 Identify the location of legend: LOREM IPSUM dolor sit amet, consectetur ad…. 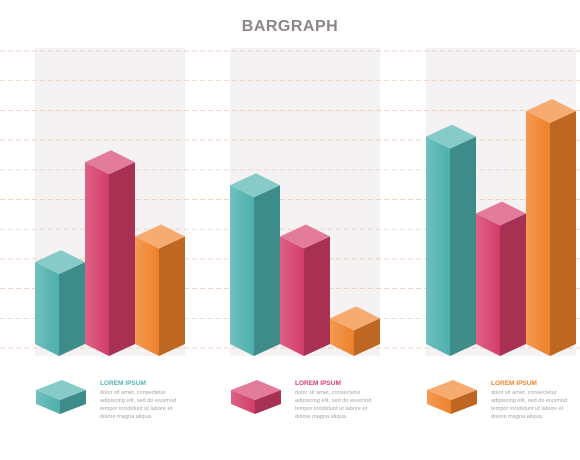
(301, 400).